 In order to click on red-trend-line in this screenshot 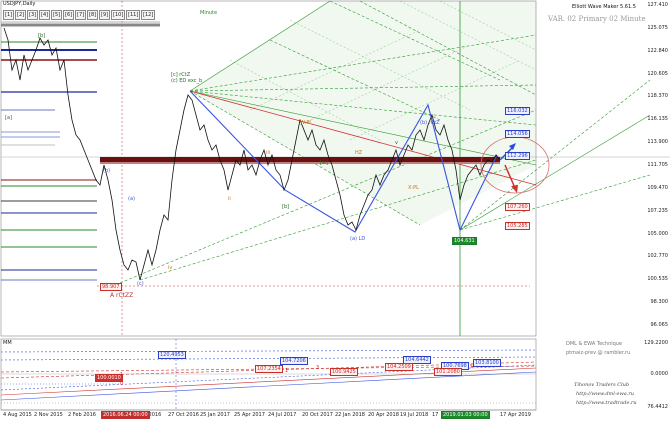, I will do `click(363, 138)`.